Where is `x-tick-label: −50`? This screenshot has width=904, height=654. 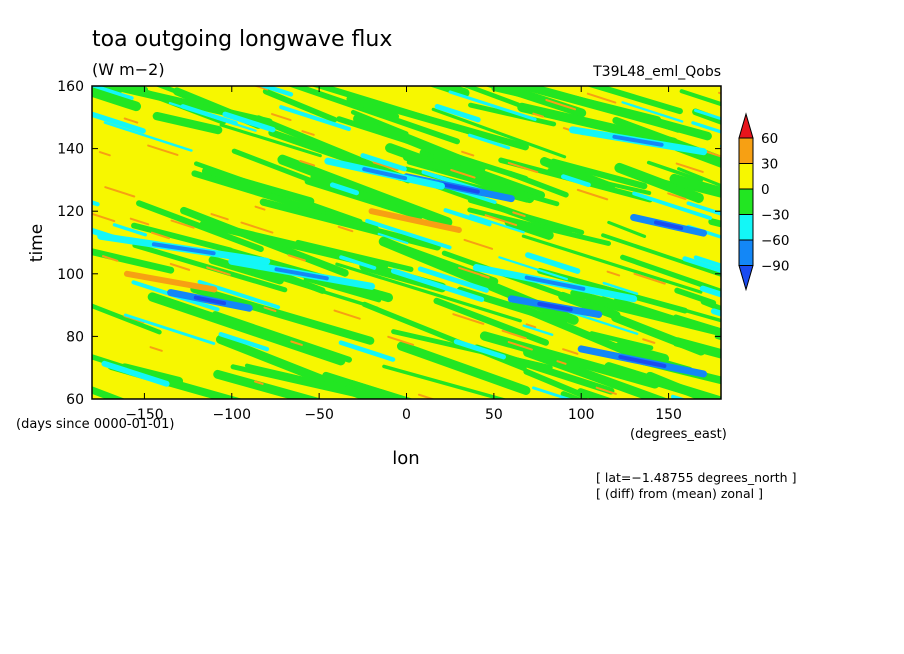
x-tick-label: −50 is located at coordinates (319, 415).